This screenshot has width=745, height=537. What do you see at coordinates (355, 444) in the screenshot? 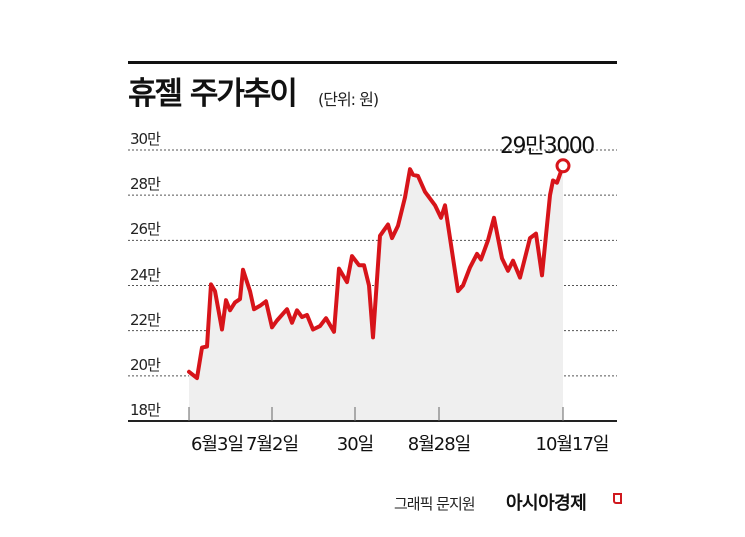
I see `x-tick-label: 30일` at bounding box center [355, 444].